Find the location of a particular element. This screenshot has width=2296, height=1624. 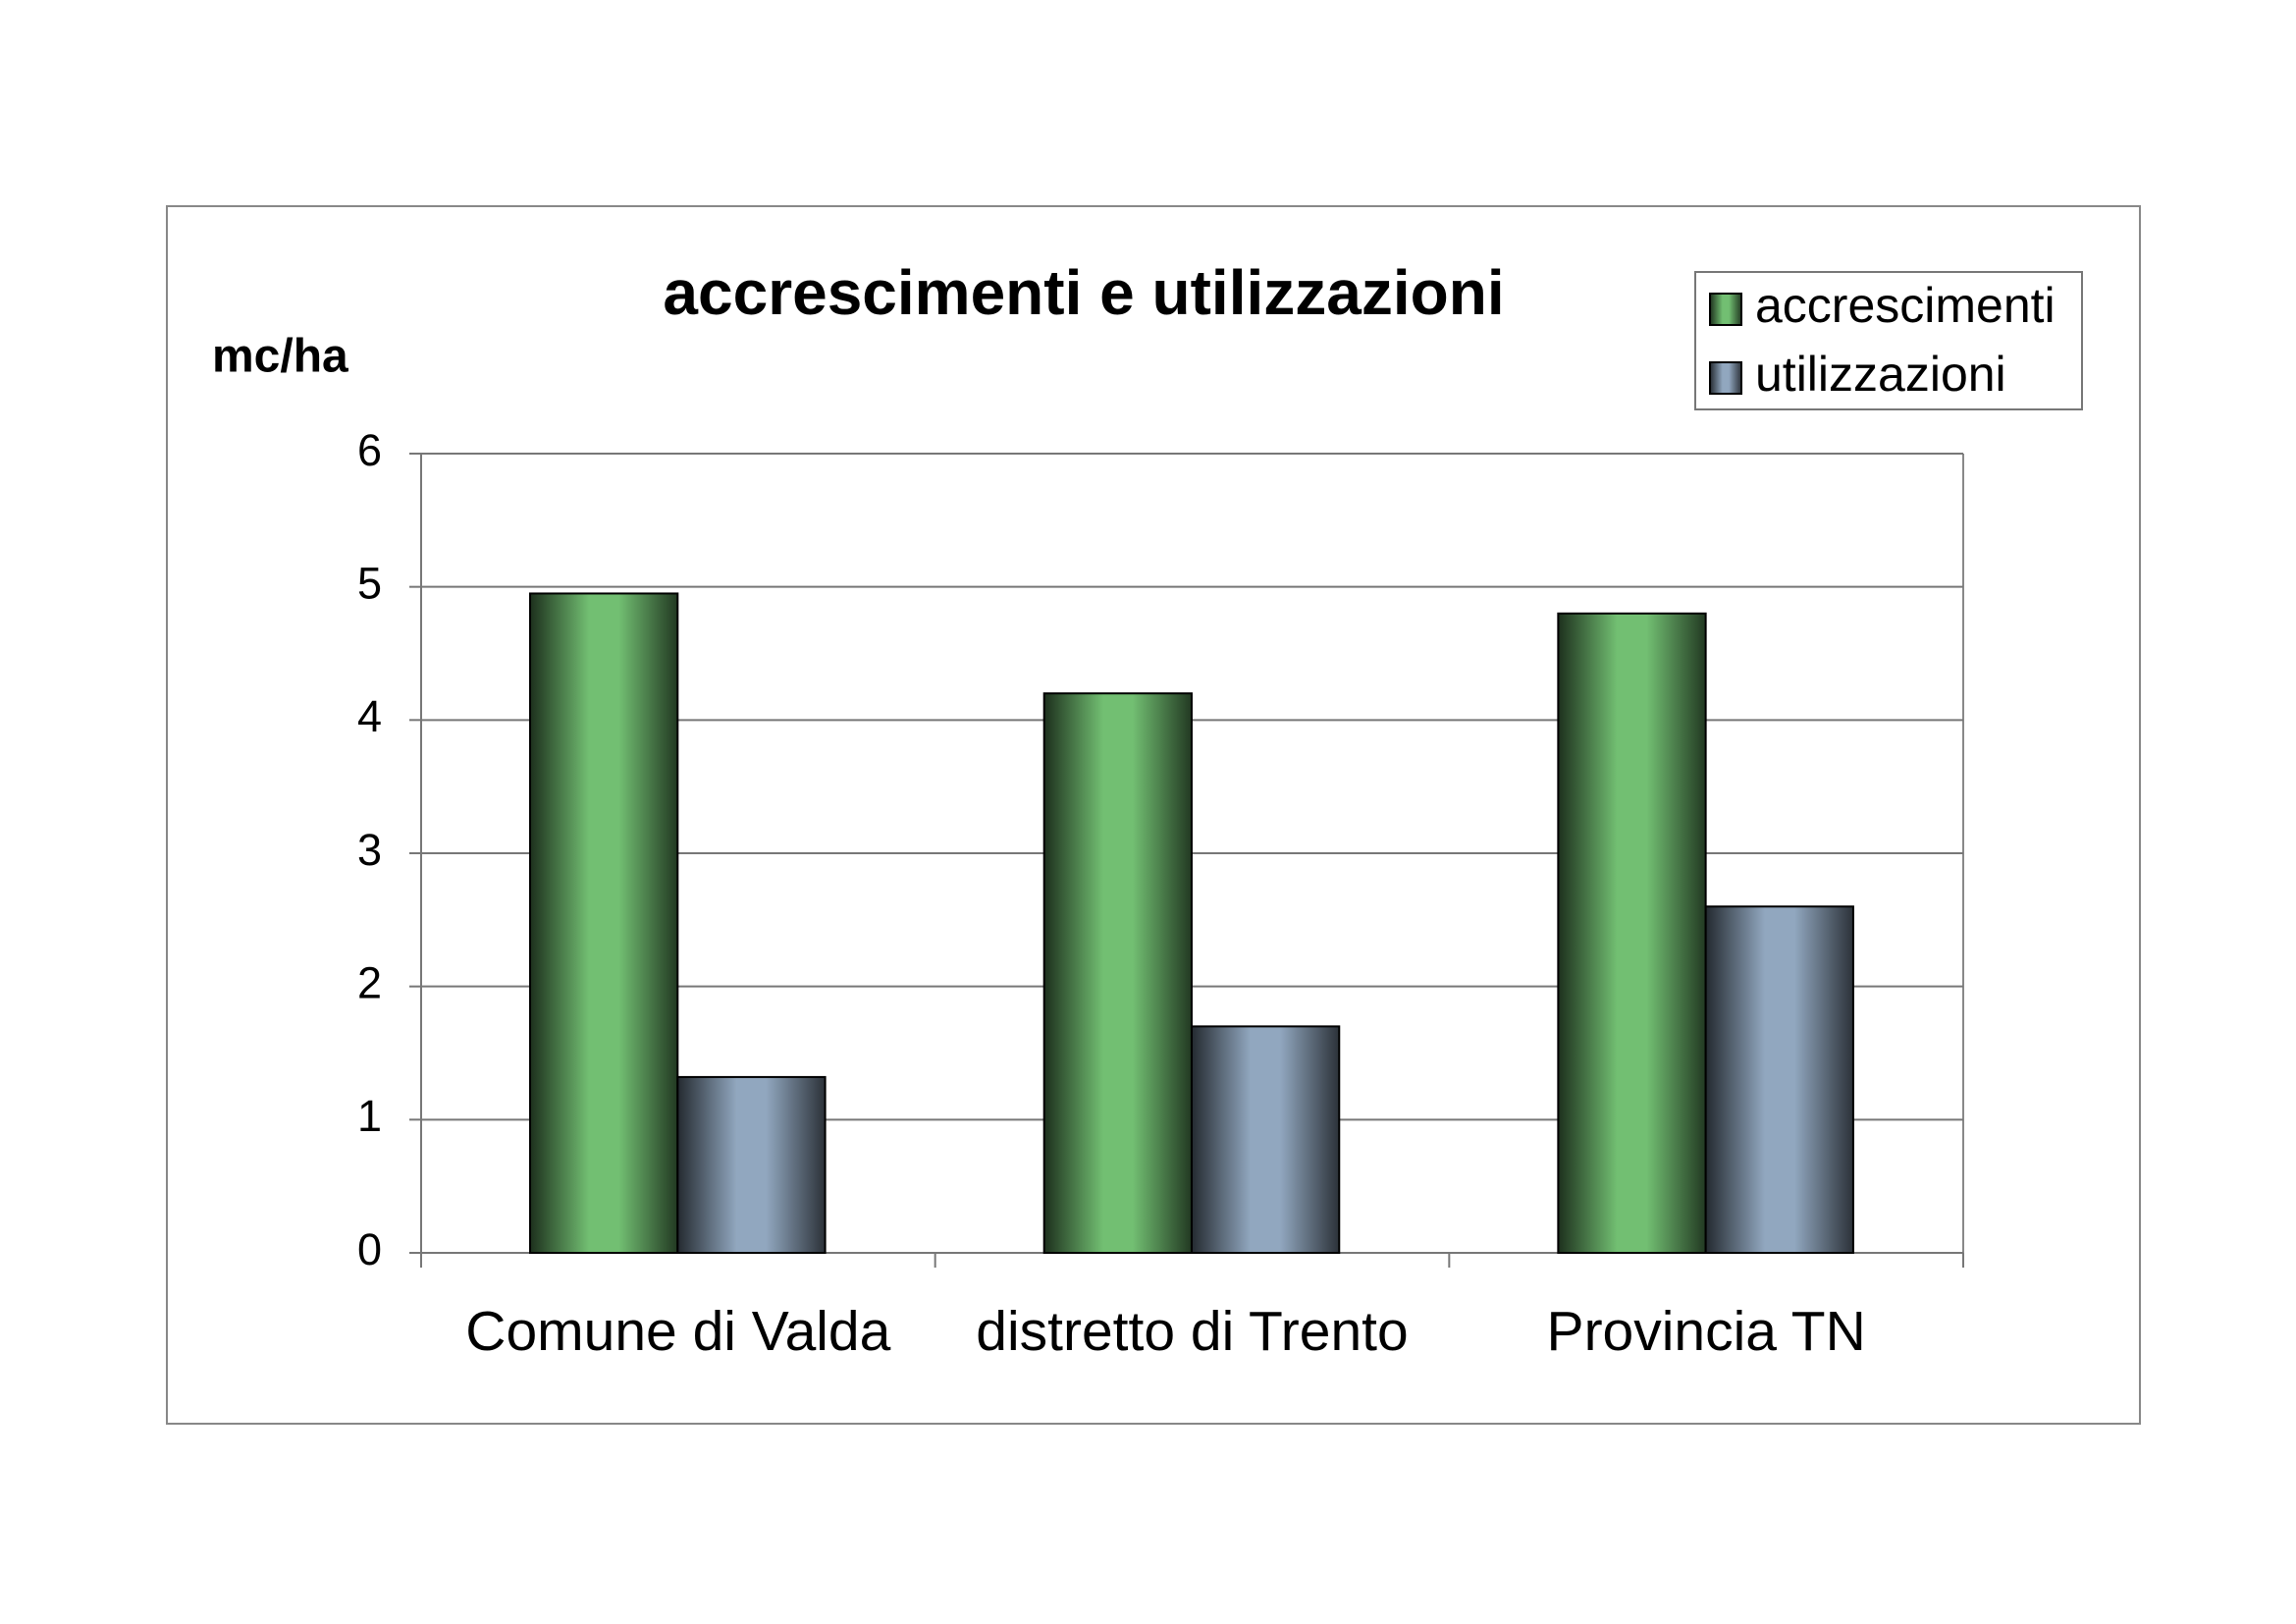

y-tick-label: 5 is located at coordinates (369, 584).